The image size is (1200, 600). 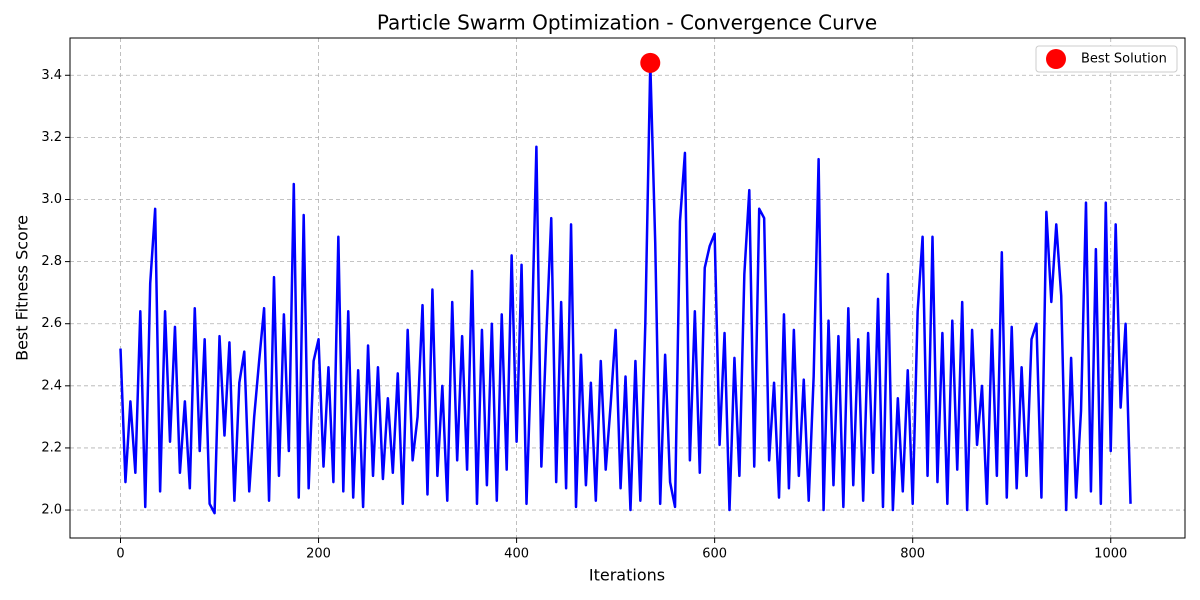 I want to click on x-tick-label: 1000, so click(x=1110, y=554).